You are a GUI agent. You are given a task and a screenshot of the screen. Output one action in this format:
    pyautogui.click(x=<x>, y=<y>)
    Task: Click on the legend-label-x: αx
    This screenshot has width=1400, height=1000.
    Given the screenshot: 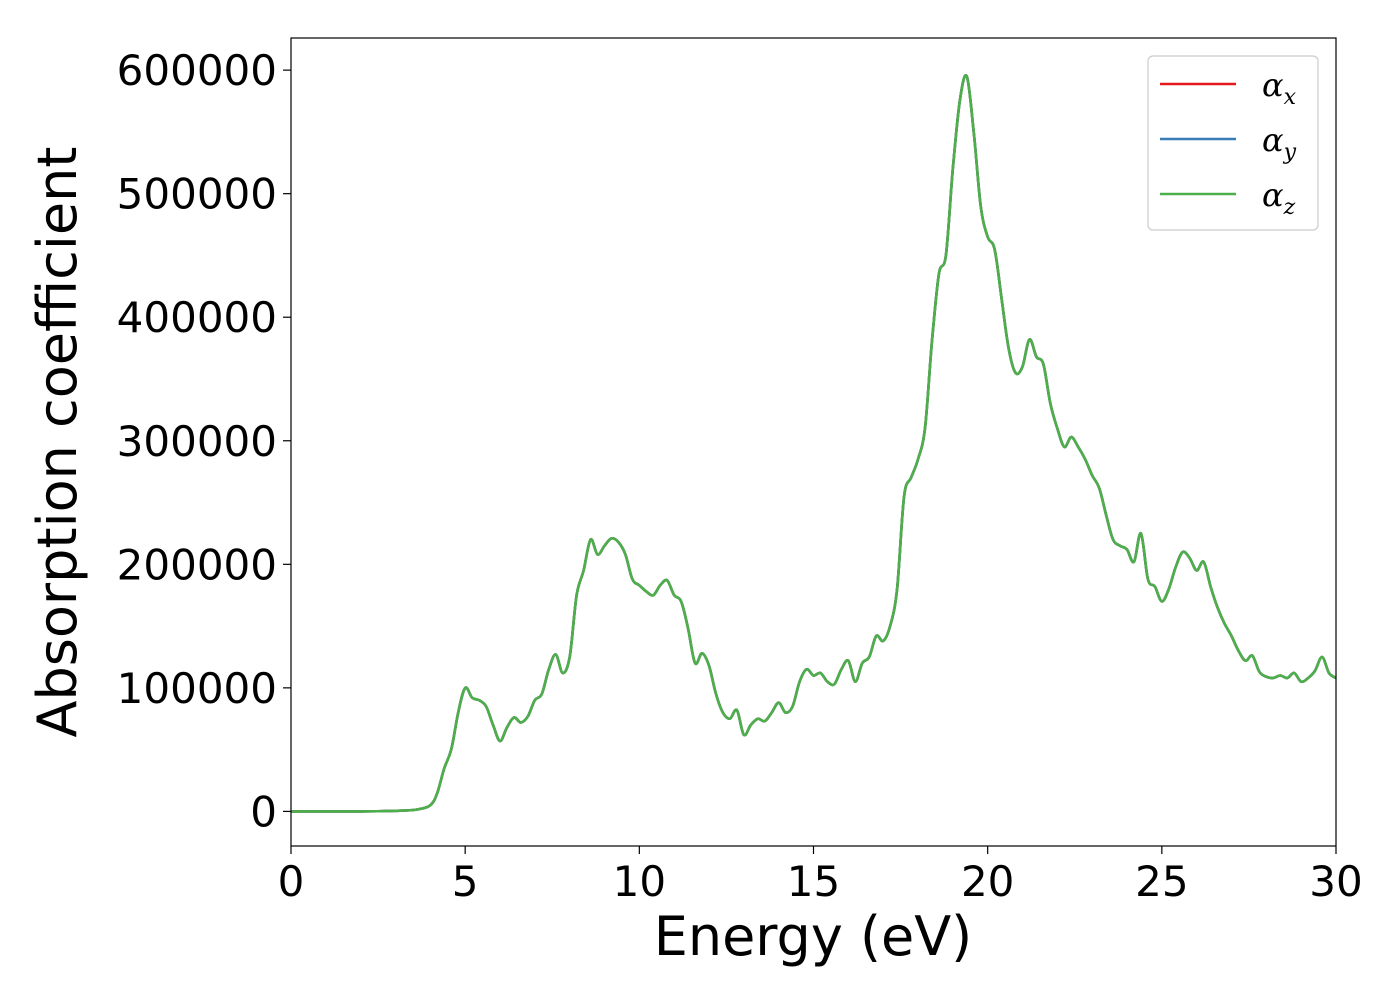 What is the action you would take?
    pyautogui.click(x=1279, y=88)
    